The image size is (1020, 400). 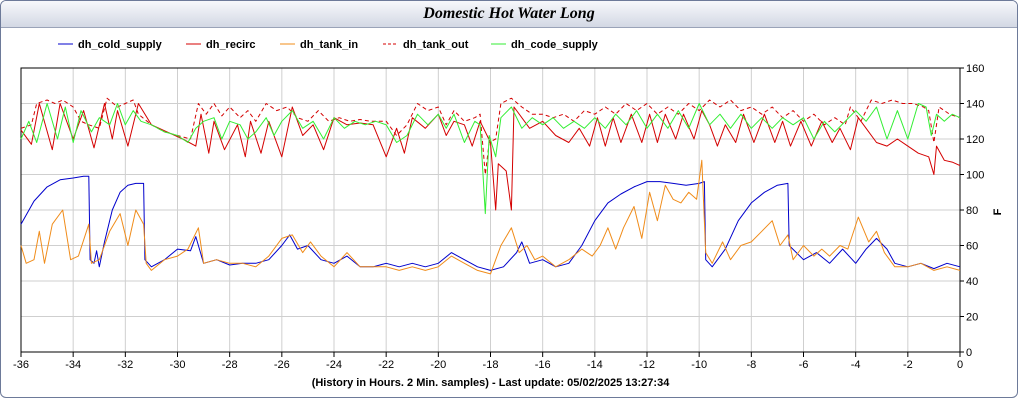 I want to click on legend-label: dh_cold_supply, so click(x=120, y=45).